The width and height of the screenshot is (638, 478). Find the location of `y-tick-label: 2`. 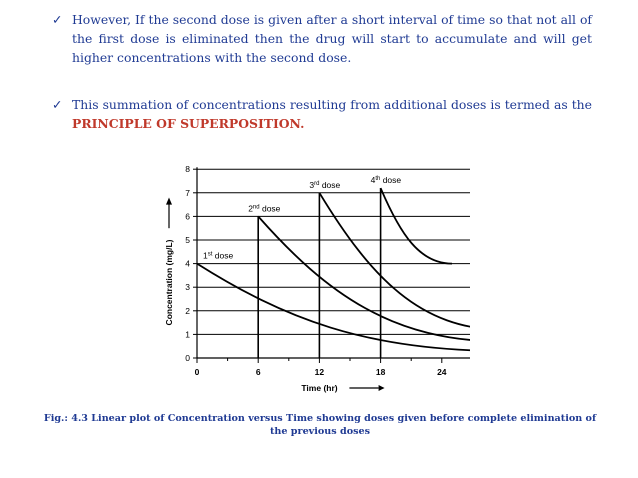

y-tick-label: 2 is located at coordinates (187, 311).